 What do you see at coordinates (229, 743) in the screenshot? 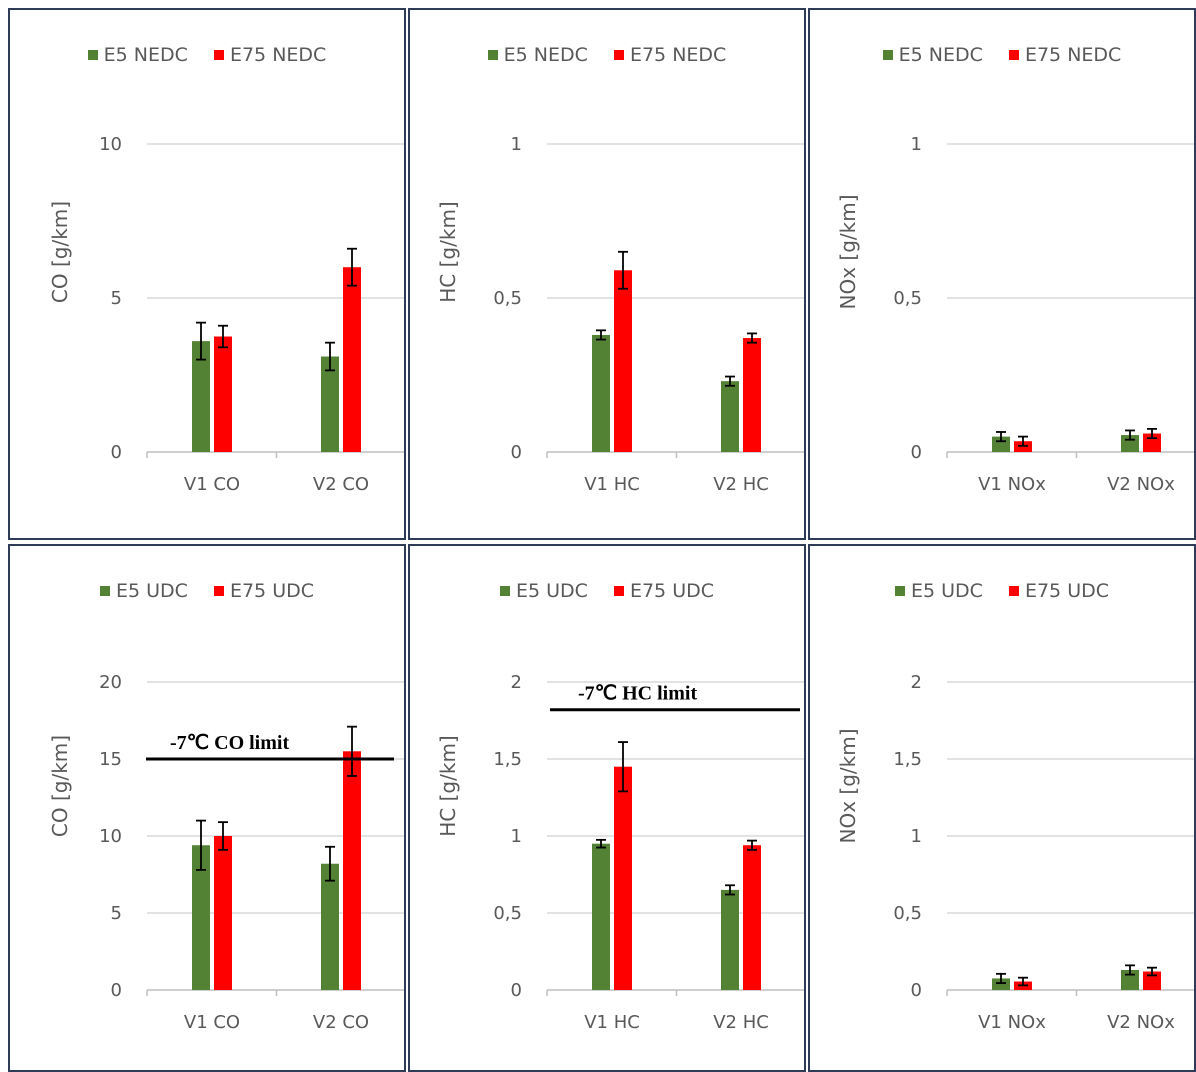
I see `limit-label: -7℃ CO limit` at bounding box center [229, 743].